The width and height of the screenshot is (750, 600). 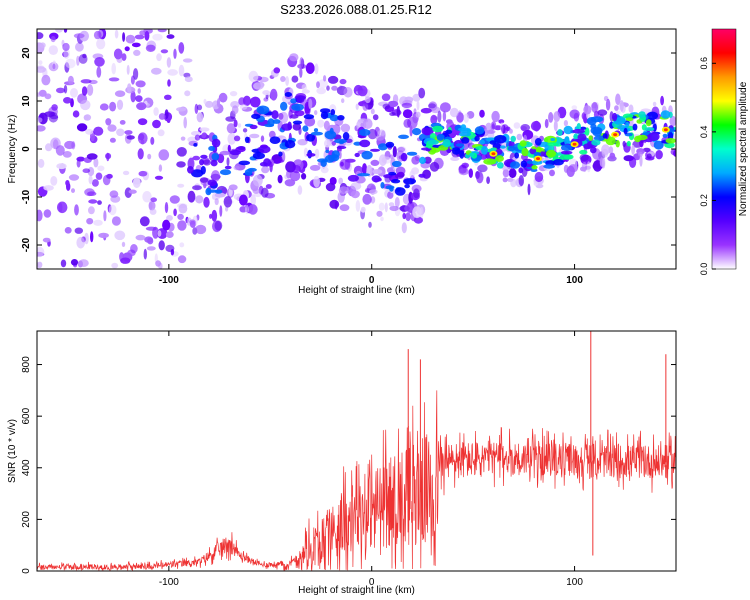 What do you see at coordinates (372, 280) in the screenshot?
I see `x-tick-label: 0` at bounding box center [372, 280].